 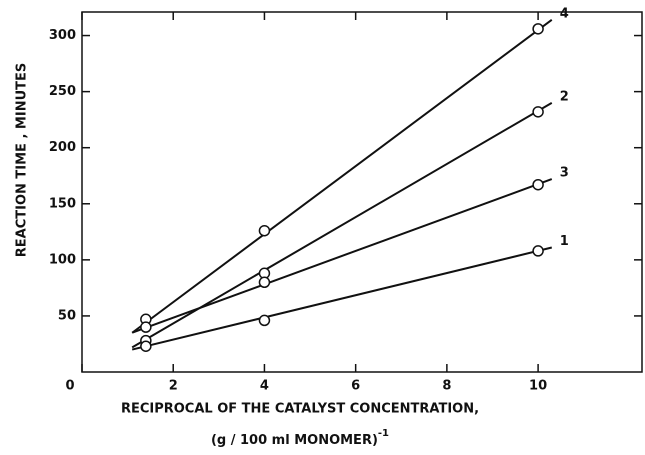 What do you see at coordinates (383, 433) in the screenshot?
I see `x-axis-label-exponent: -1` at bounding box center [383, 433].